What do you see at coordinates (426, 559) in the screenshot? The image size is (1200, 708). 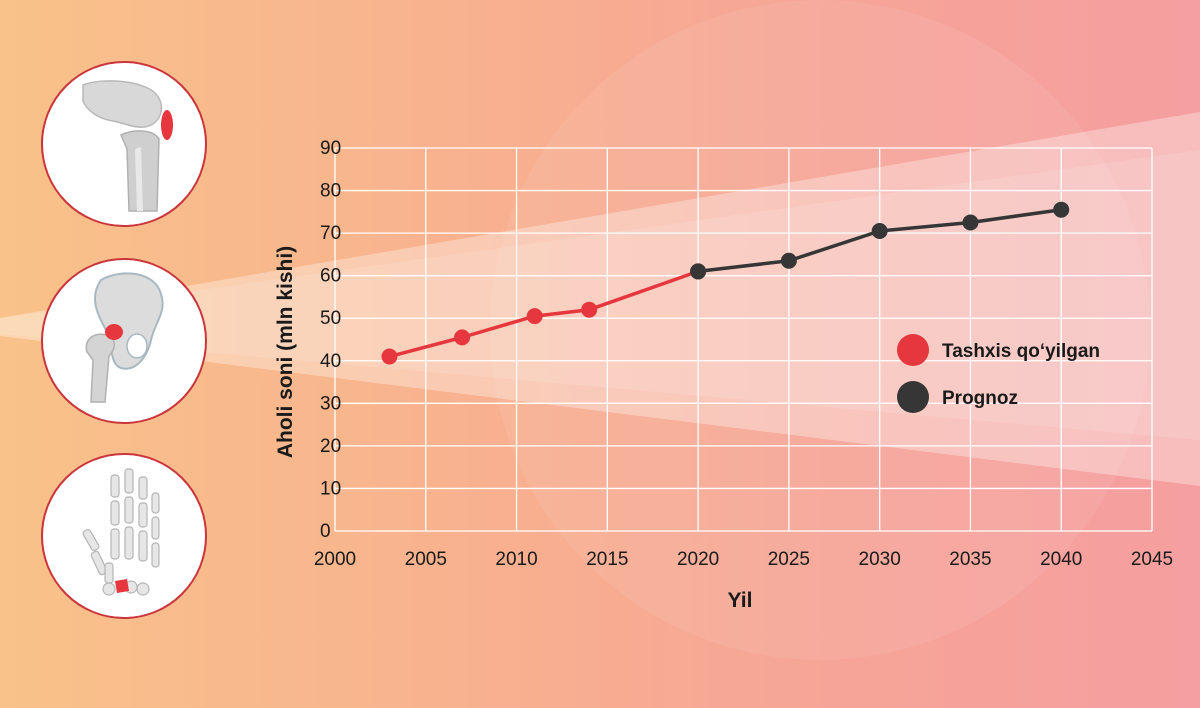 I see `x-tick-label: 2005` at bounding box center [426, 559].